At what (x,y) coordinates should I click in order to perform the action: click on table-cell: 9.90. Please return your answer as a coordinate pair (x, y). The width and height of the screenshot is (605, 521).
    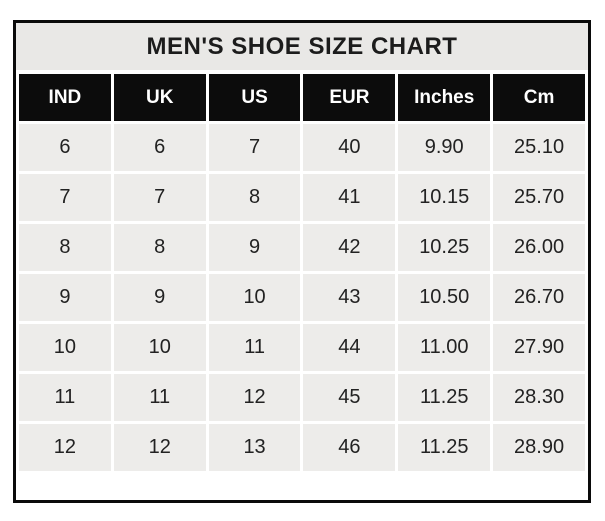
    Looking at the image, I should click on (444, 147).